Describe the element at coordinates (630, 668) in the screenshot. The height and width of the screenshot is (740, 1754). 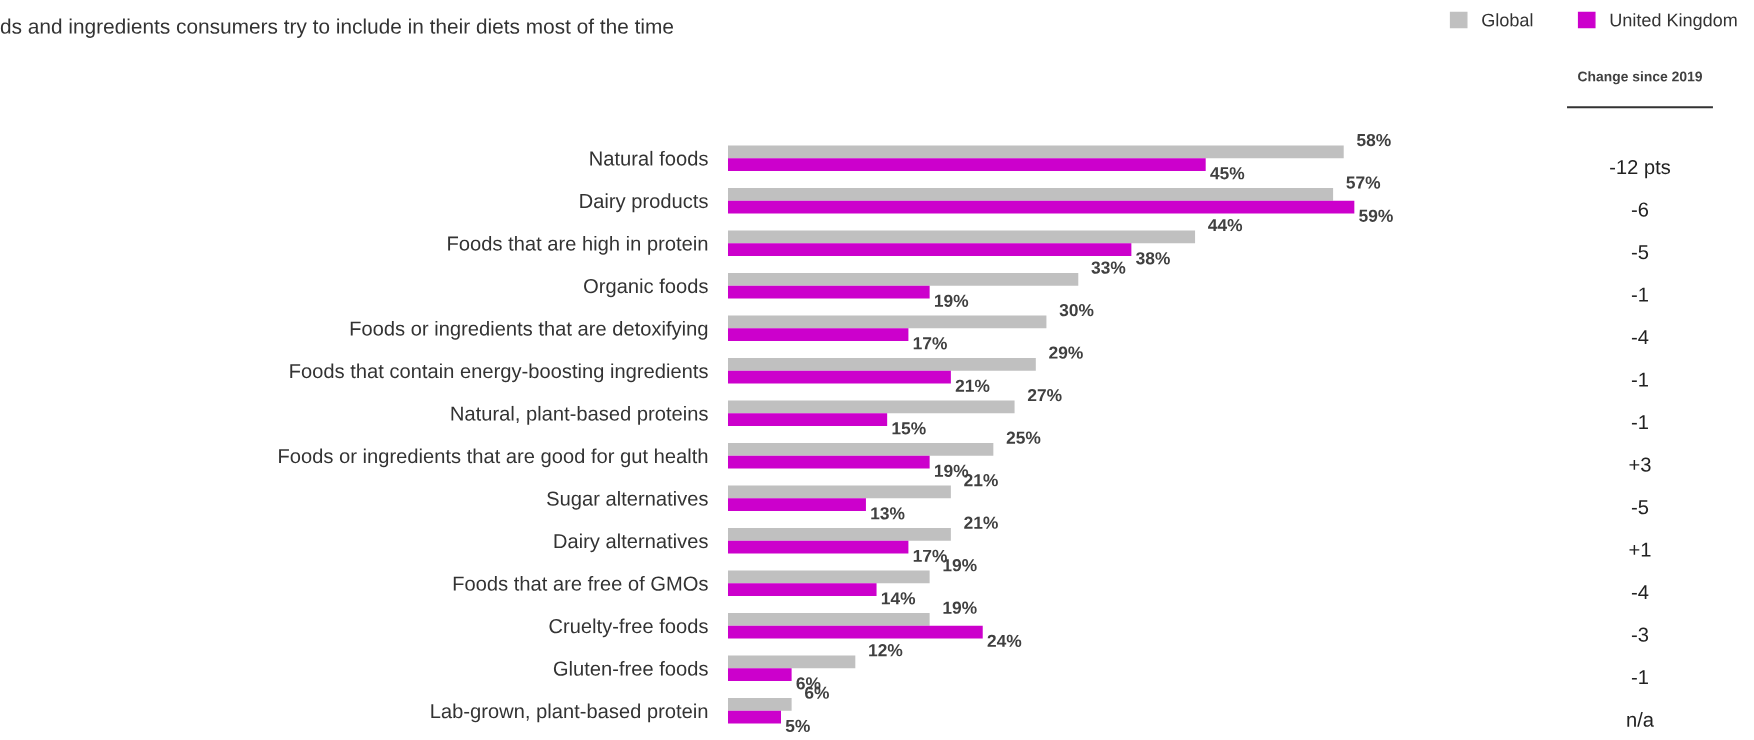
I see `y-tick-label: Gluten-free foods` at that location.